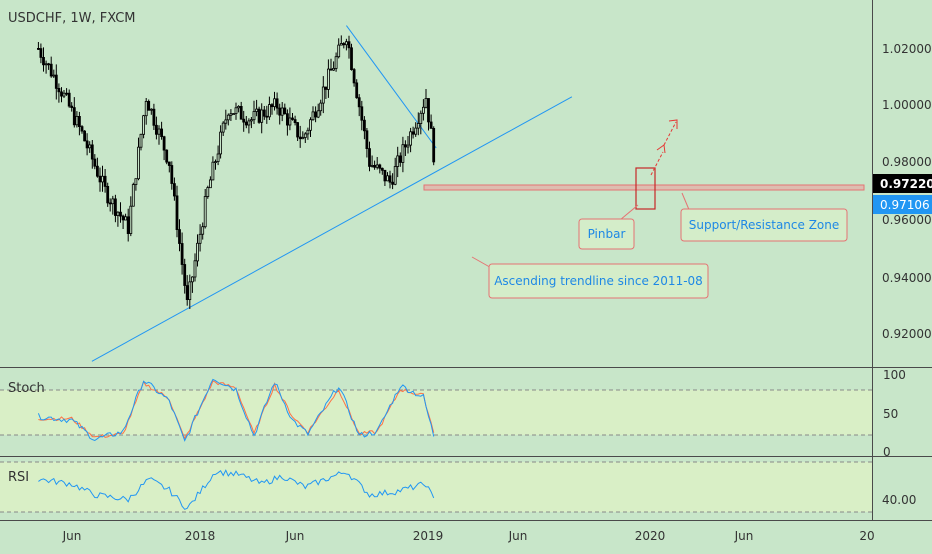 Image resolution: width=932 pixels, height=554 pixels. Describe the element at coordinates (436, 412) in the screenshot. I see `stoch-overbought-oversold-band` at that location.